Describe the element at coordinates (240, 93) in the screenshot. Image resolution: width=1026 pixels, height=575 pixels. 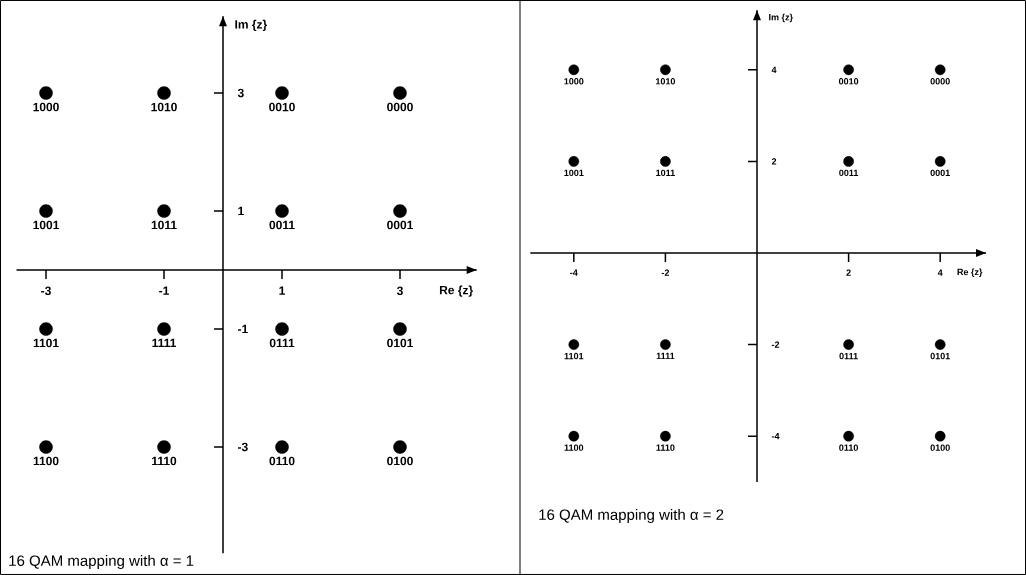
I see `y-tick-label: 3` at that location.